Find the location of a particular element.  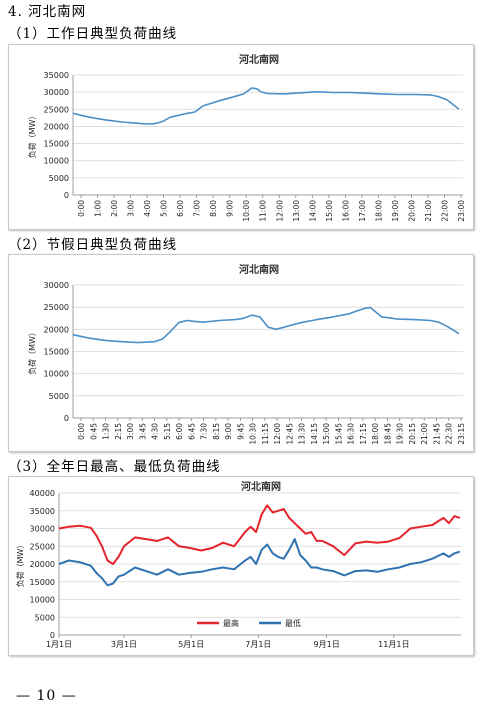

x-tick-label: 18:00 is located at coordinates (375, 434).